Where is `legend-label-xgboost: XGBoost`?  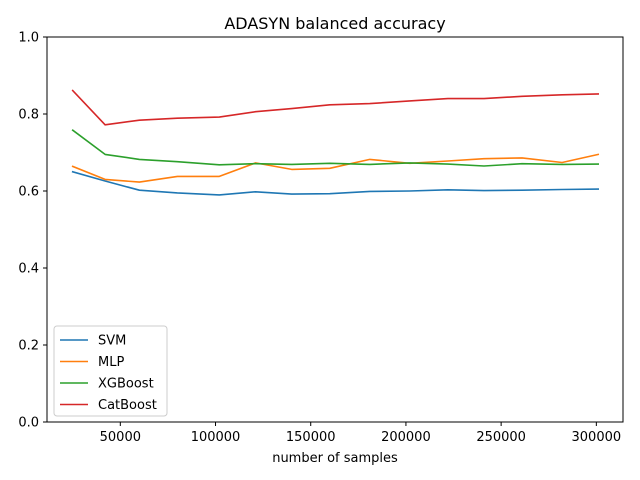 legend-label-xgboost: XGBoost is located at coordinates (126, 384).